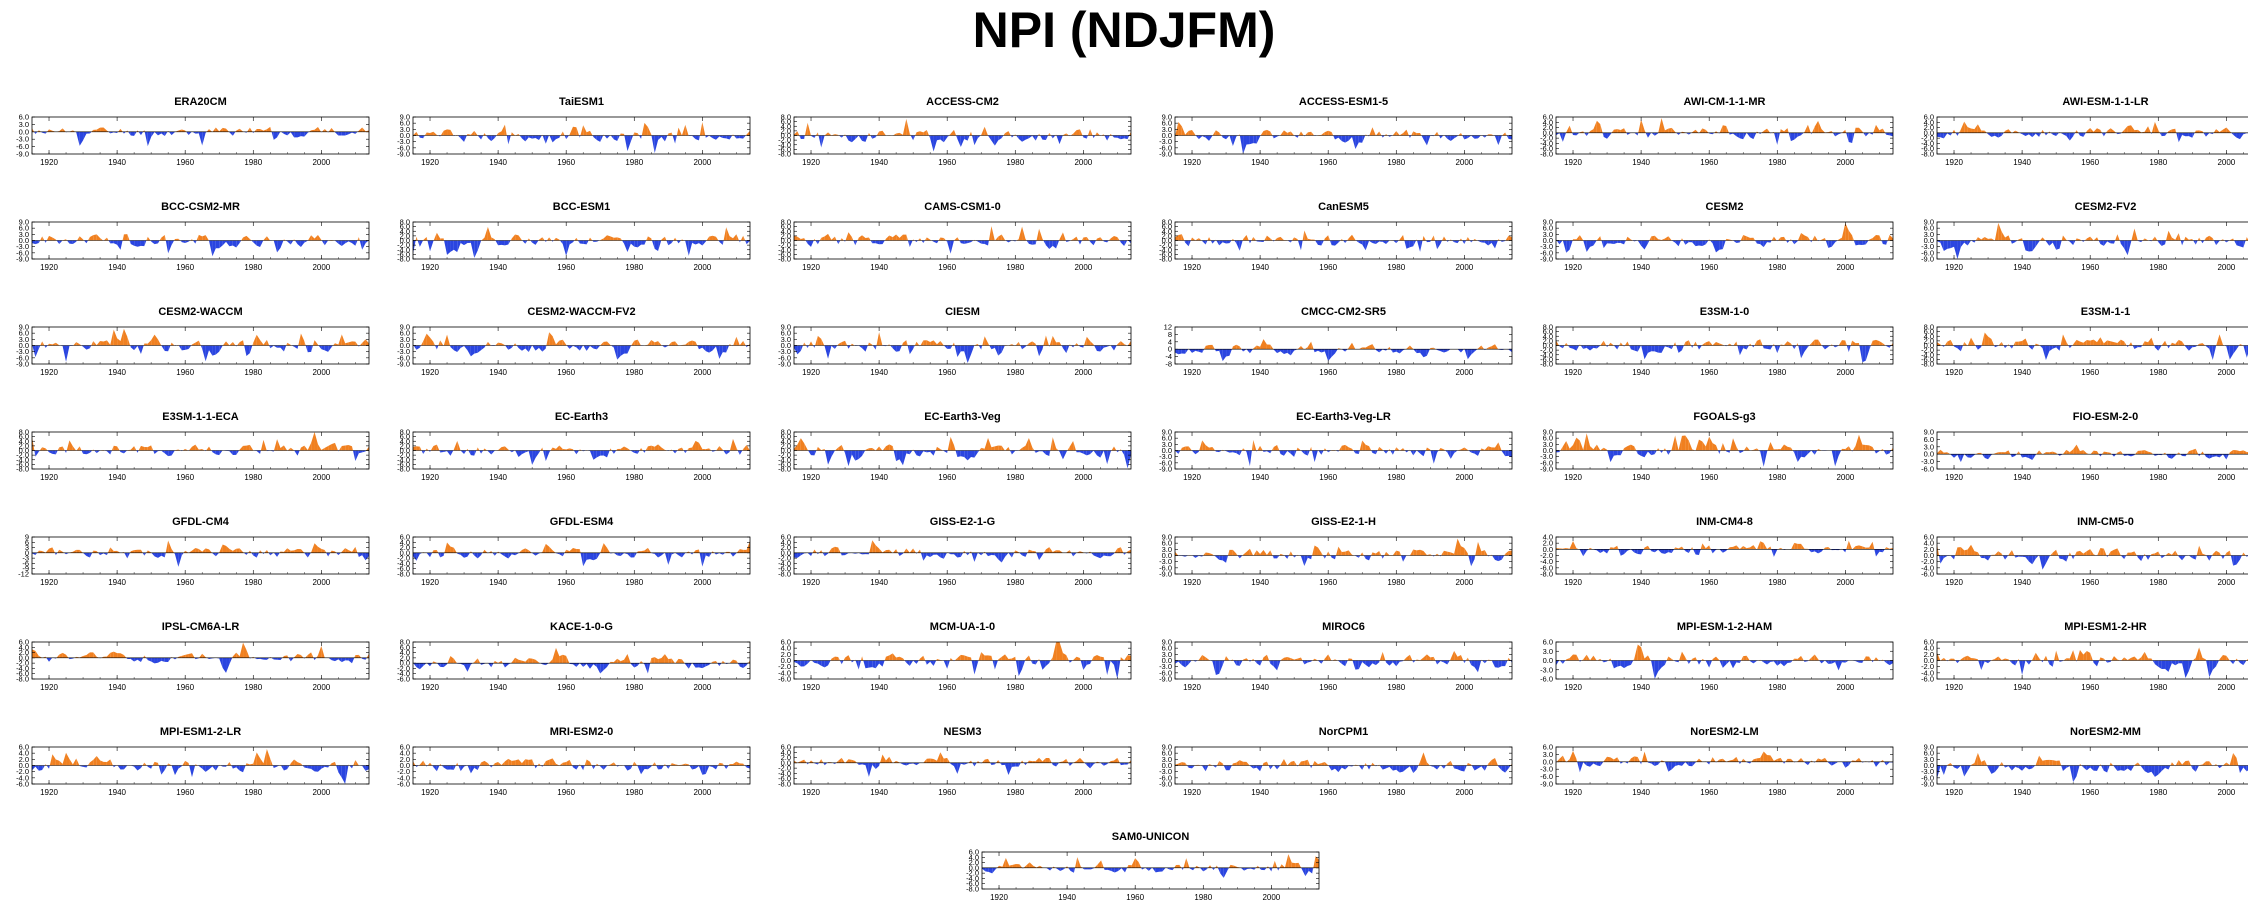 Image resolution: width=2248 pixels, height=922 pixels. Describe the element at coordinates (1927, 461) in the screenshot. I see `panel-fio-esm-2-0-ytick-label: -3.0` at that location.